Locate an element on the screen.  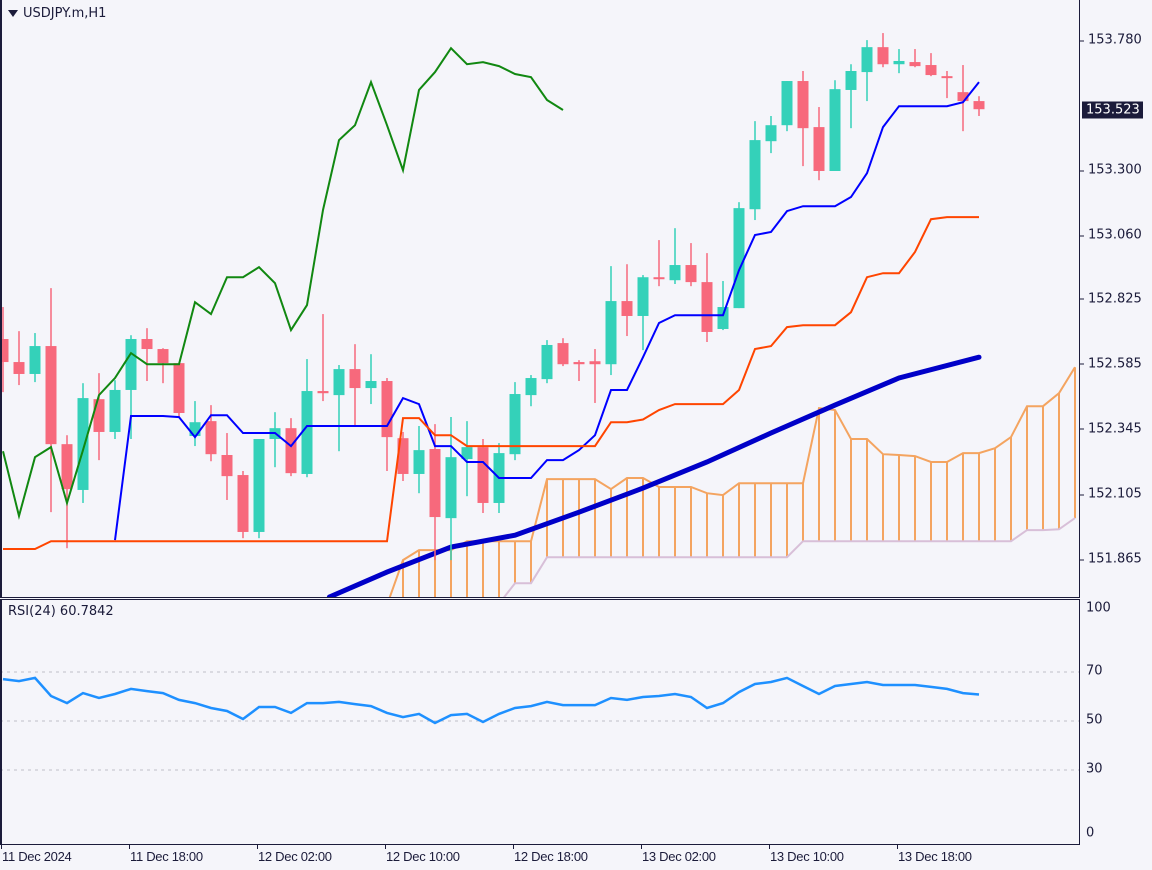
current-price-badge: 153.523 is located at coordinates (1112, 110).